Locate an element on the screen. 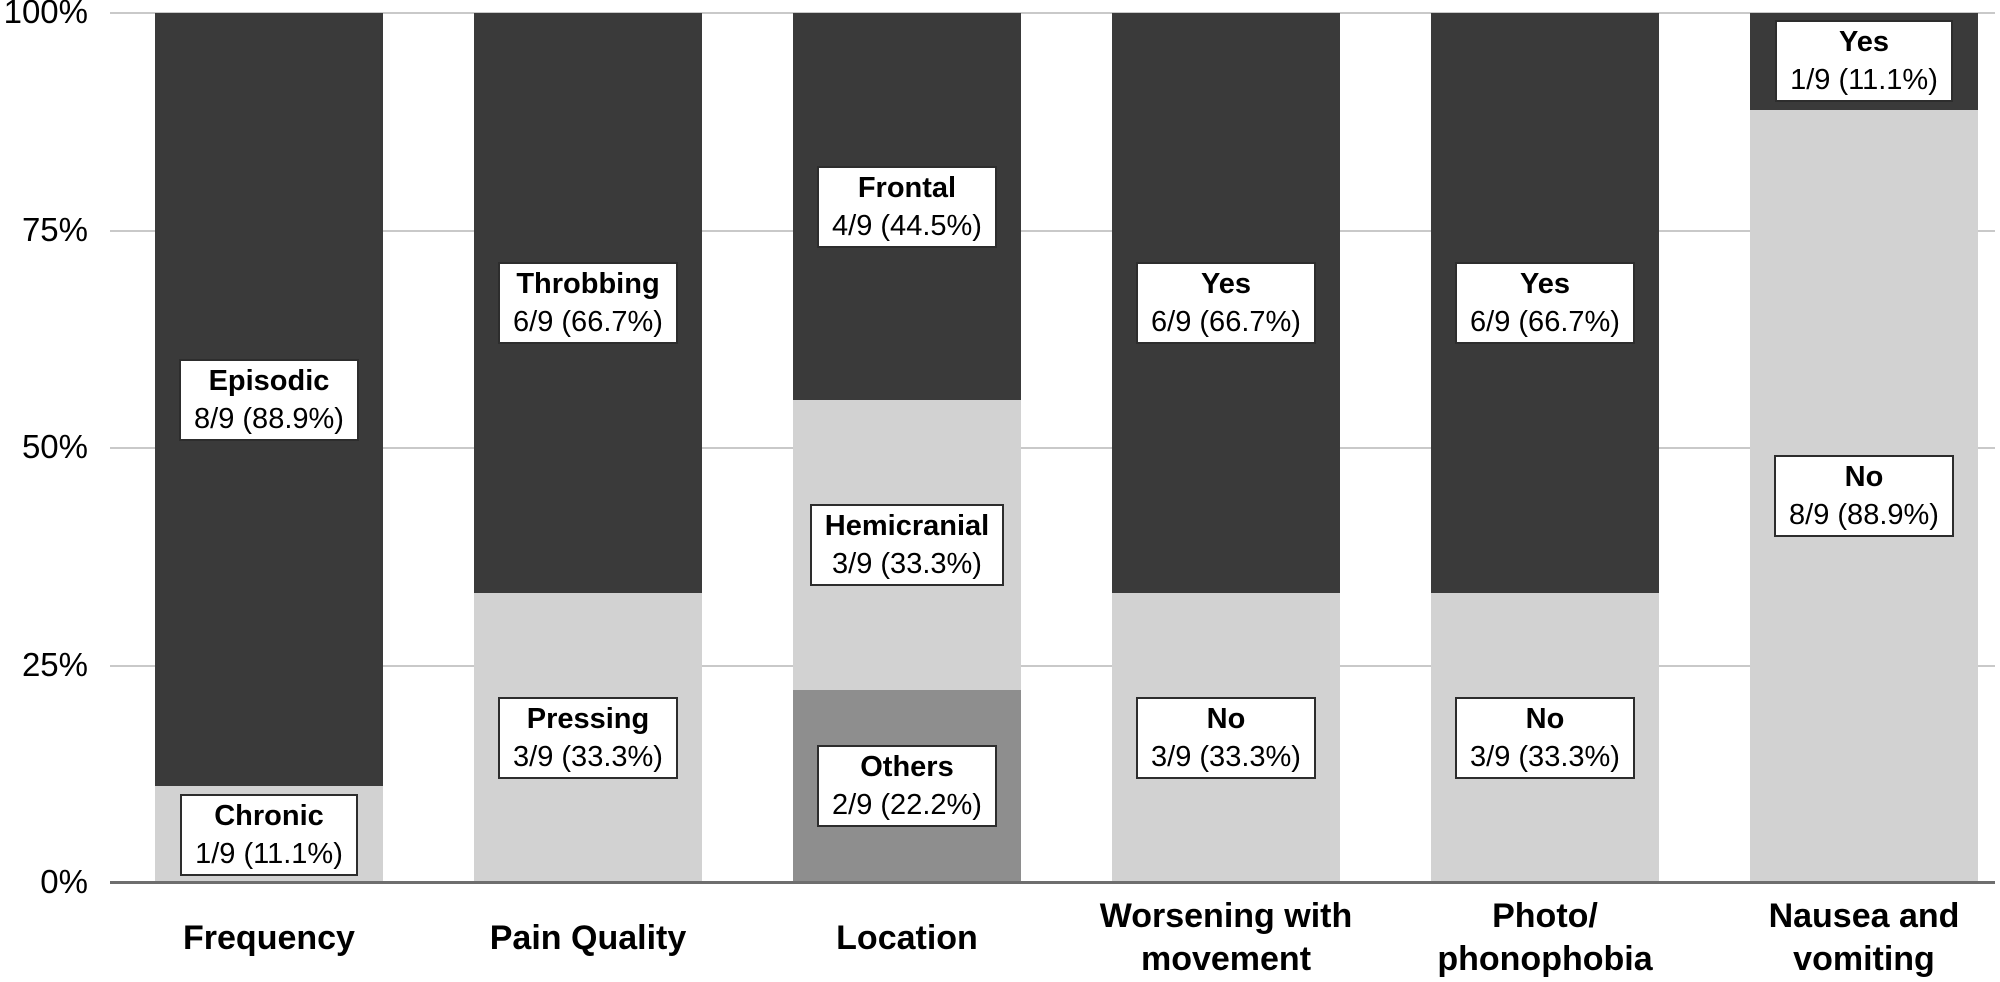 Image resolution: width=2000 pixels, height=982 pixels. category-label-line: movement is located at coordinates (1226, 959).